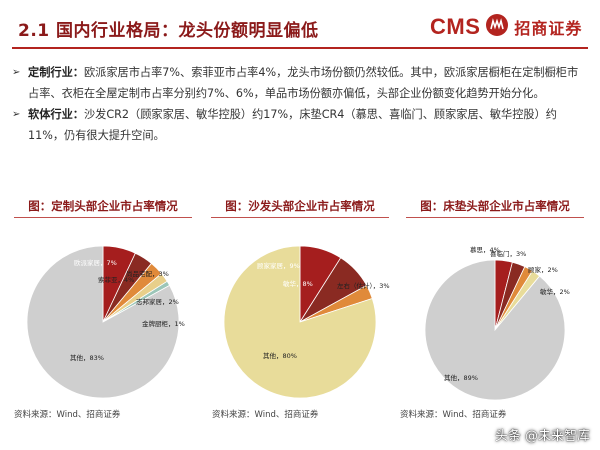 The height and width of the screenshot is (450, 600). I want to click on pie-chart-customization: 欧派家居，7% 索菲亚，4%尚品宅配，3% 志邦家居，2% 金牌厨柜，1% 其他，83%, so click(105, 322).